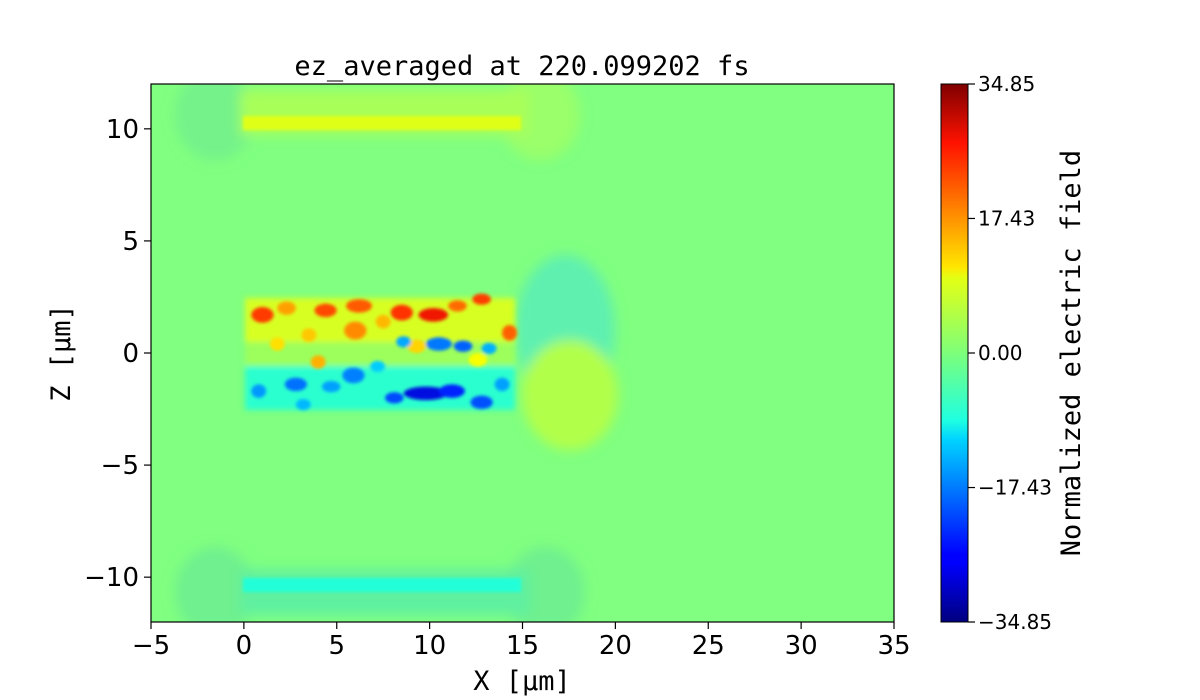  I want to click on bottom-electrode-halo, so click(380, 584).